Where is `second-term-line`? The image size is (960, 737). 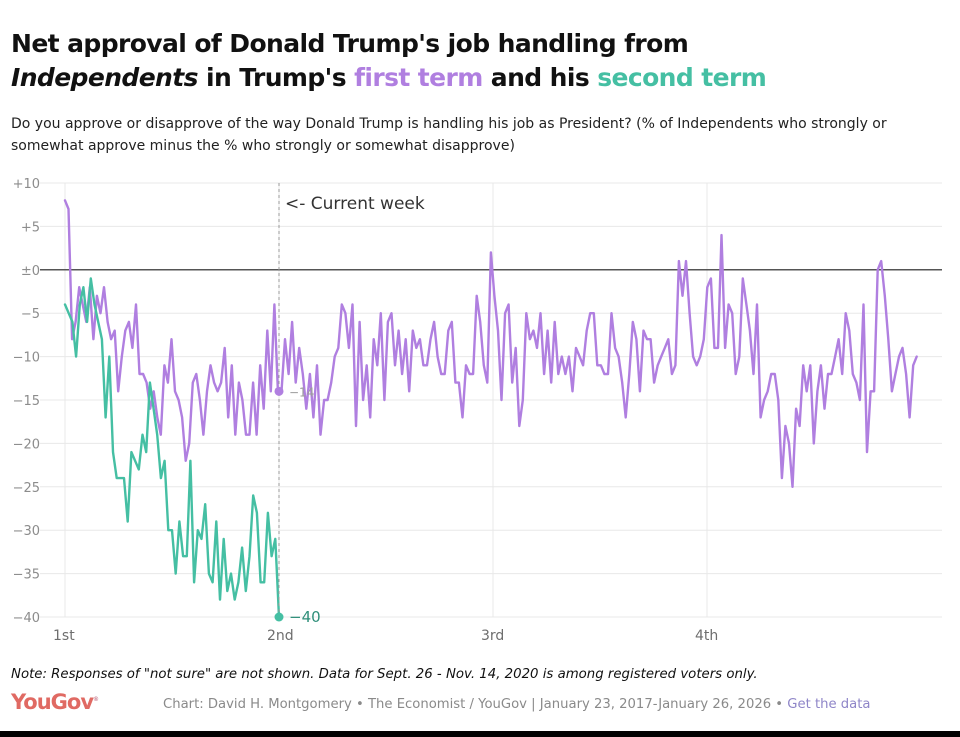
second-term-line is located at coordinates (172, 448).